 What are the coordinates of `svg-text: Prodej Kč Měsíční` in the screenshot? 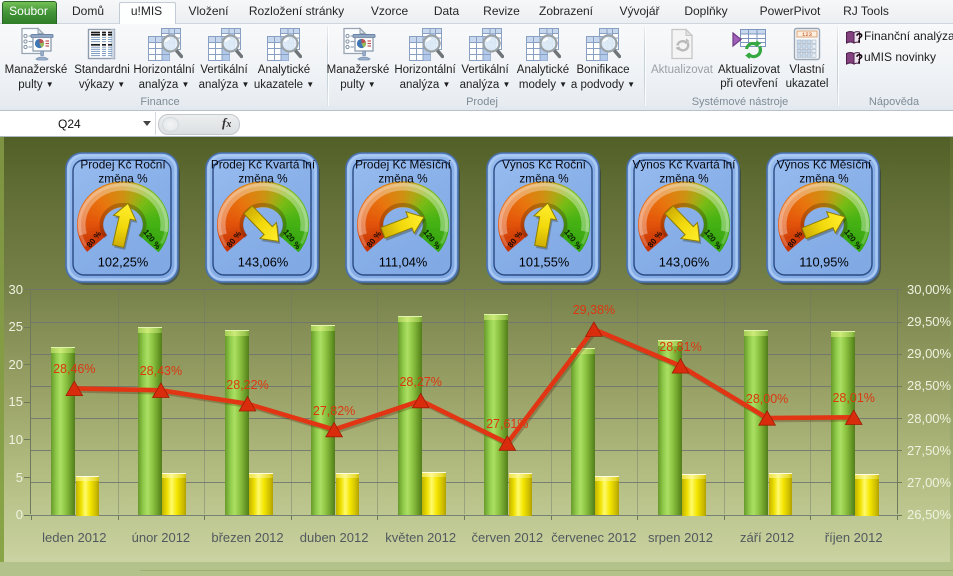 It's located at (403, 165).